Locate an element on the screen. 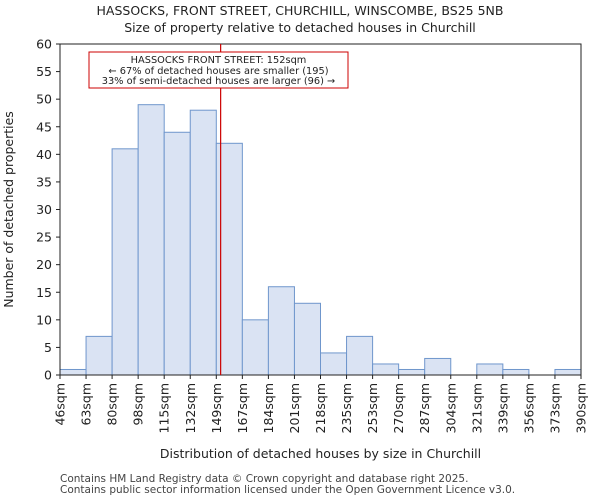  y-tick-label: 15 is located at coordinates (44, 292).